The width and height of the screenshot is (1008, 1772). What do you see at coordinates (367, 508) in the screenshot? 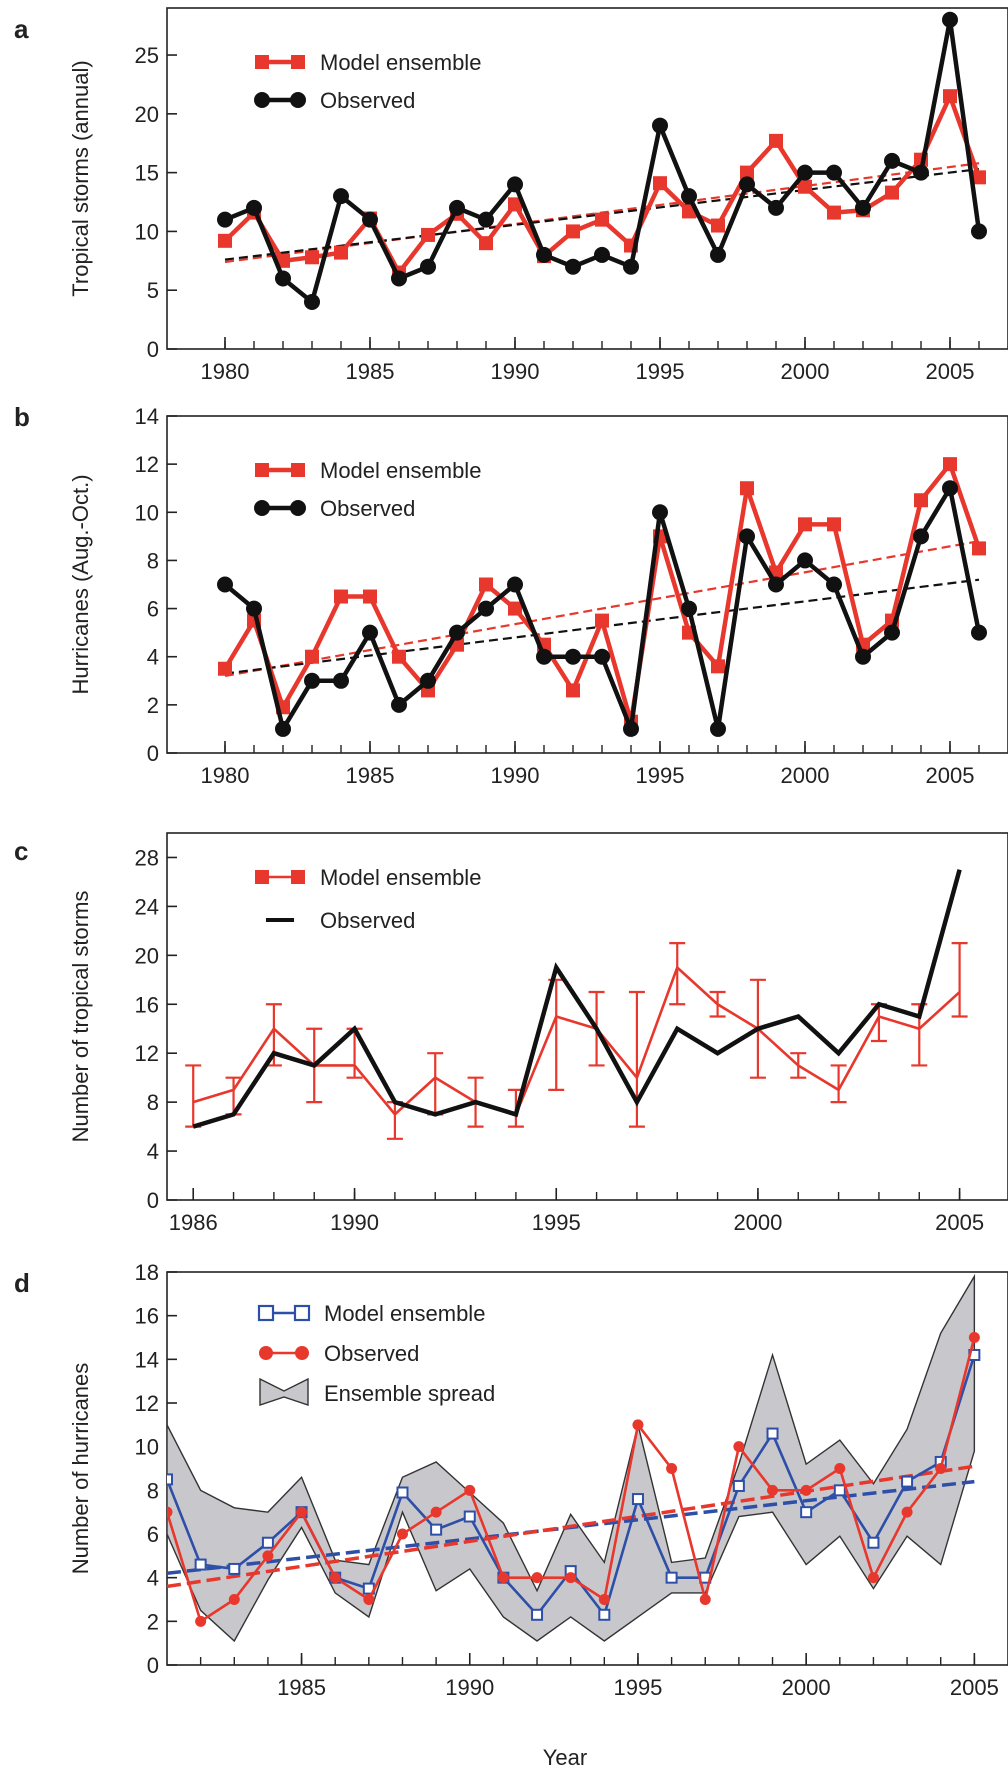
I see `legend-label-b: Observed` at bounding box center [367, 508].